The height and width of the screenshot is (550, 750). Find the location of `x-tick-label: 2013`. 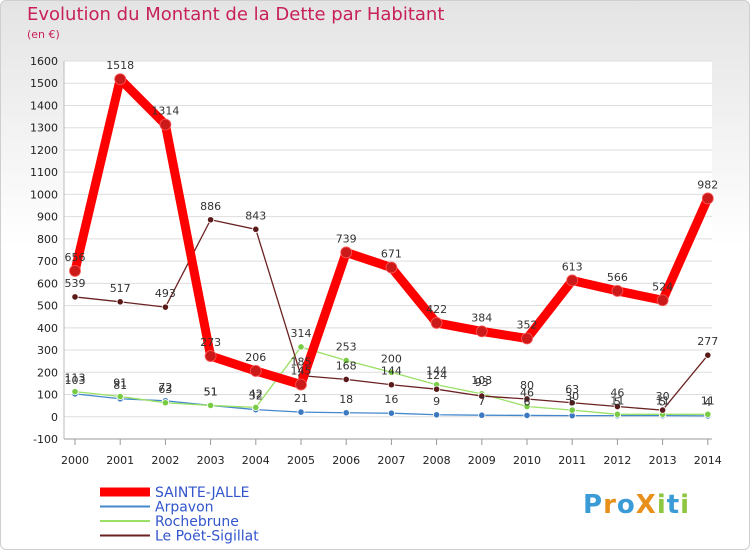

x-tick-label: 2013 is located at coordinates (663, 460).